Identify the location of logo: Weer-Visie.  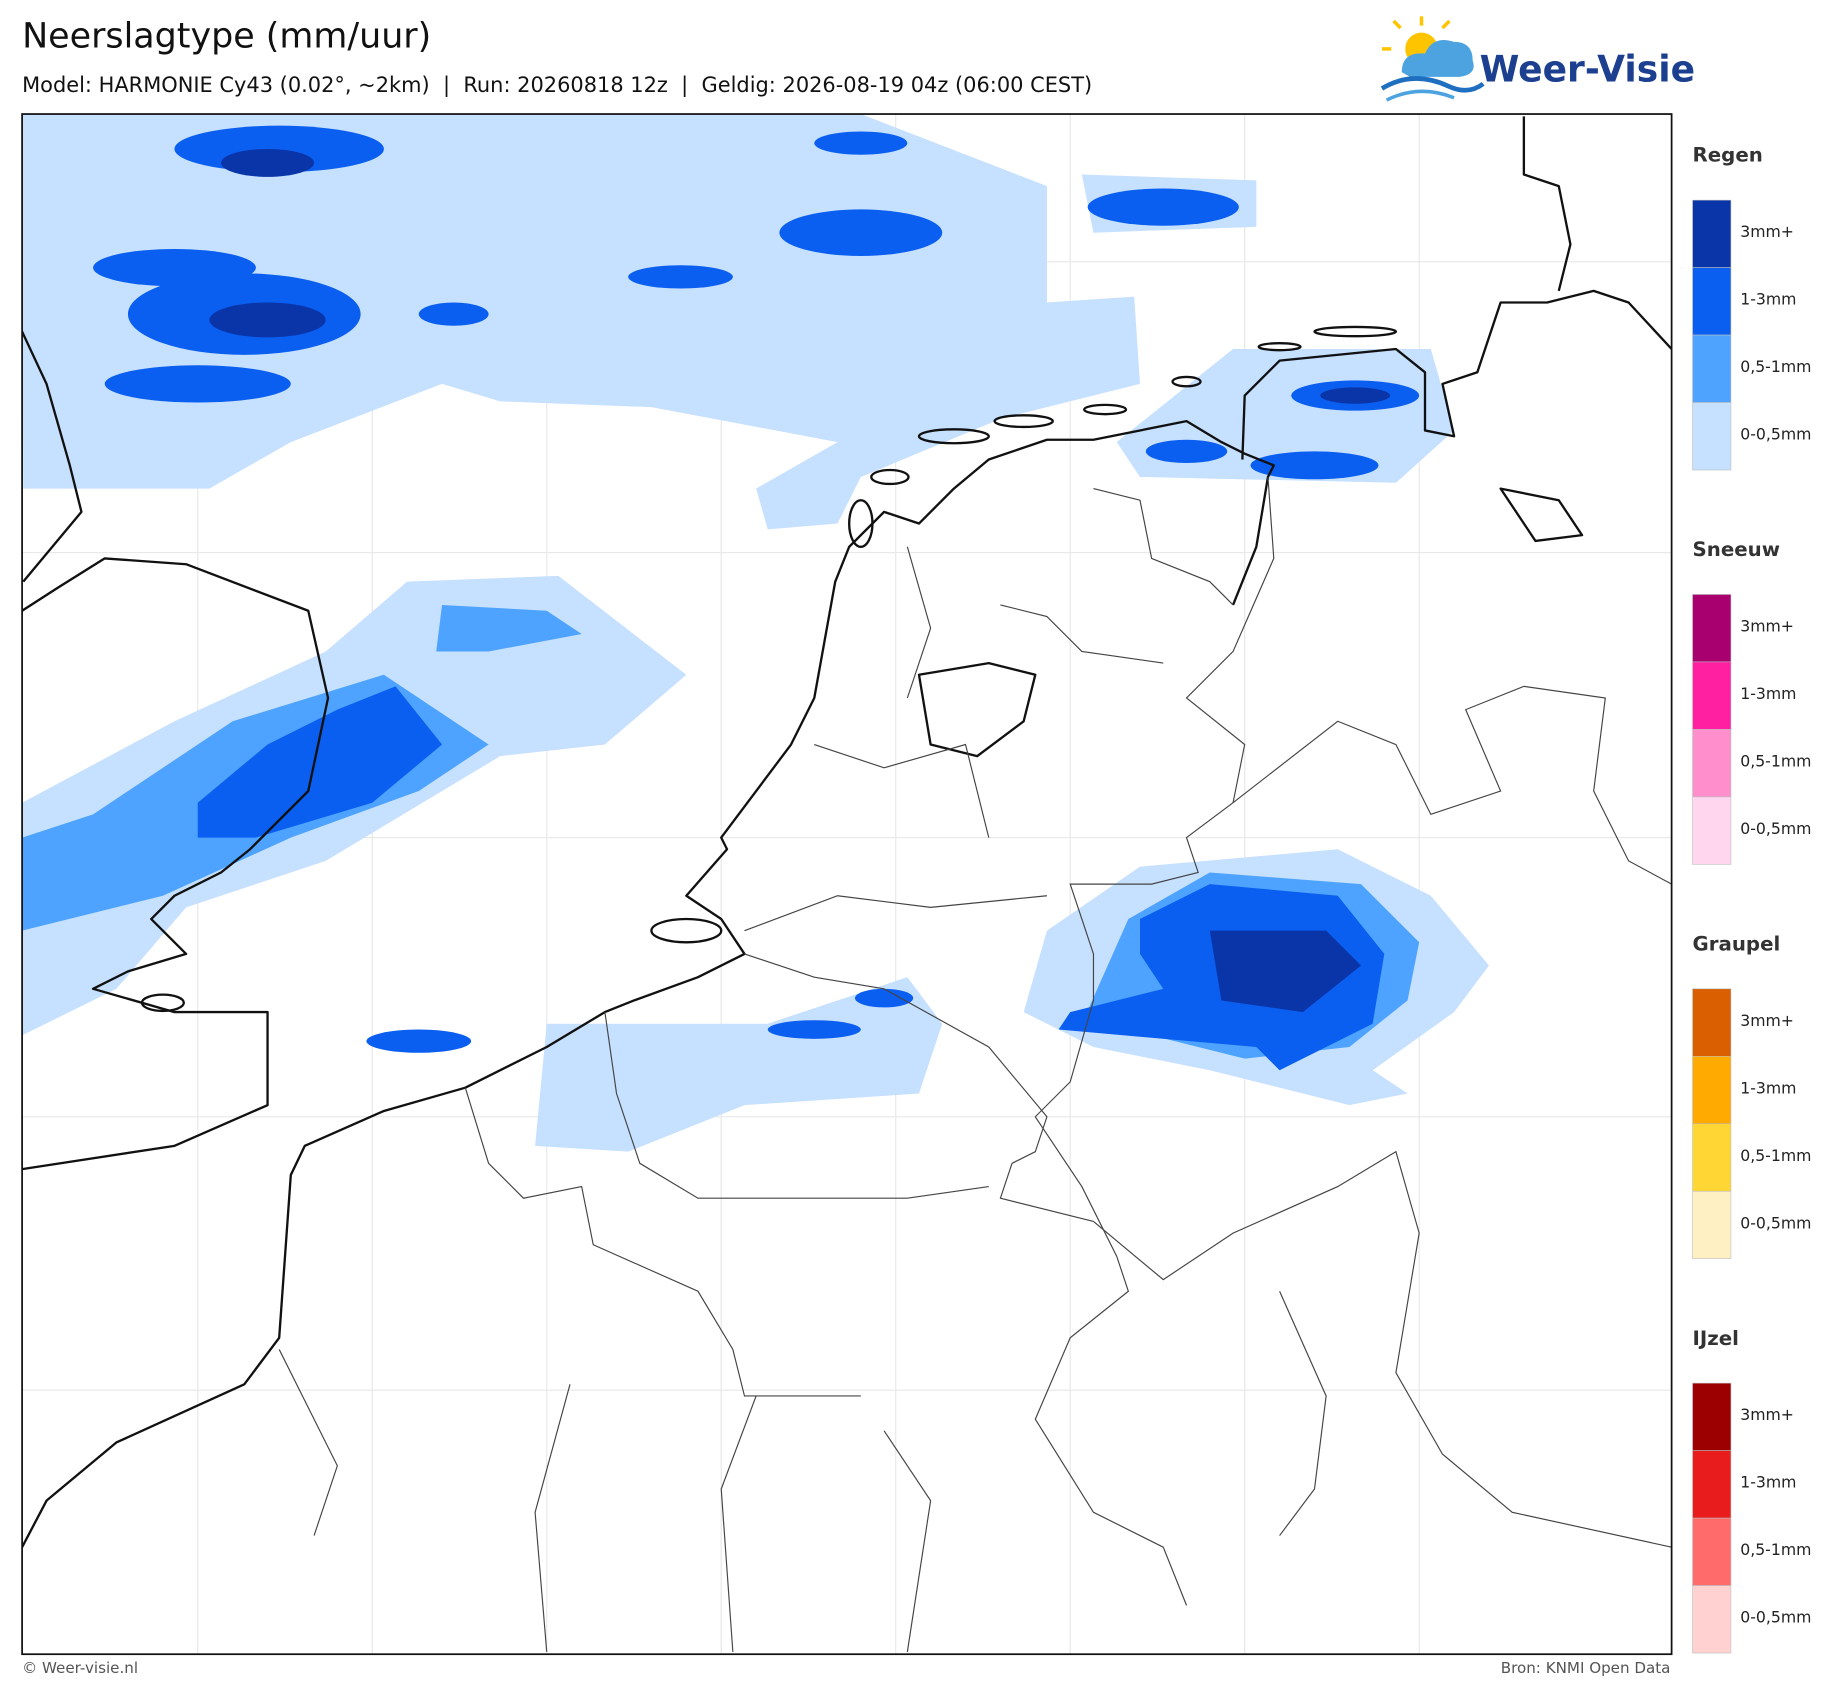
(1537, 59).